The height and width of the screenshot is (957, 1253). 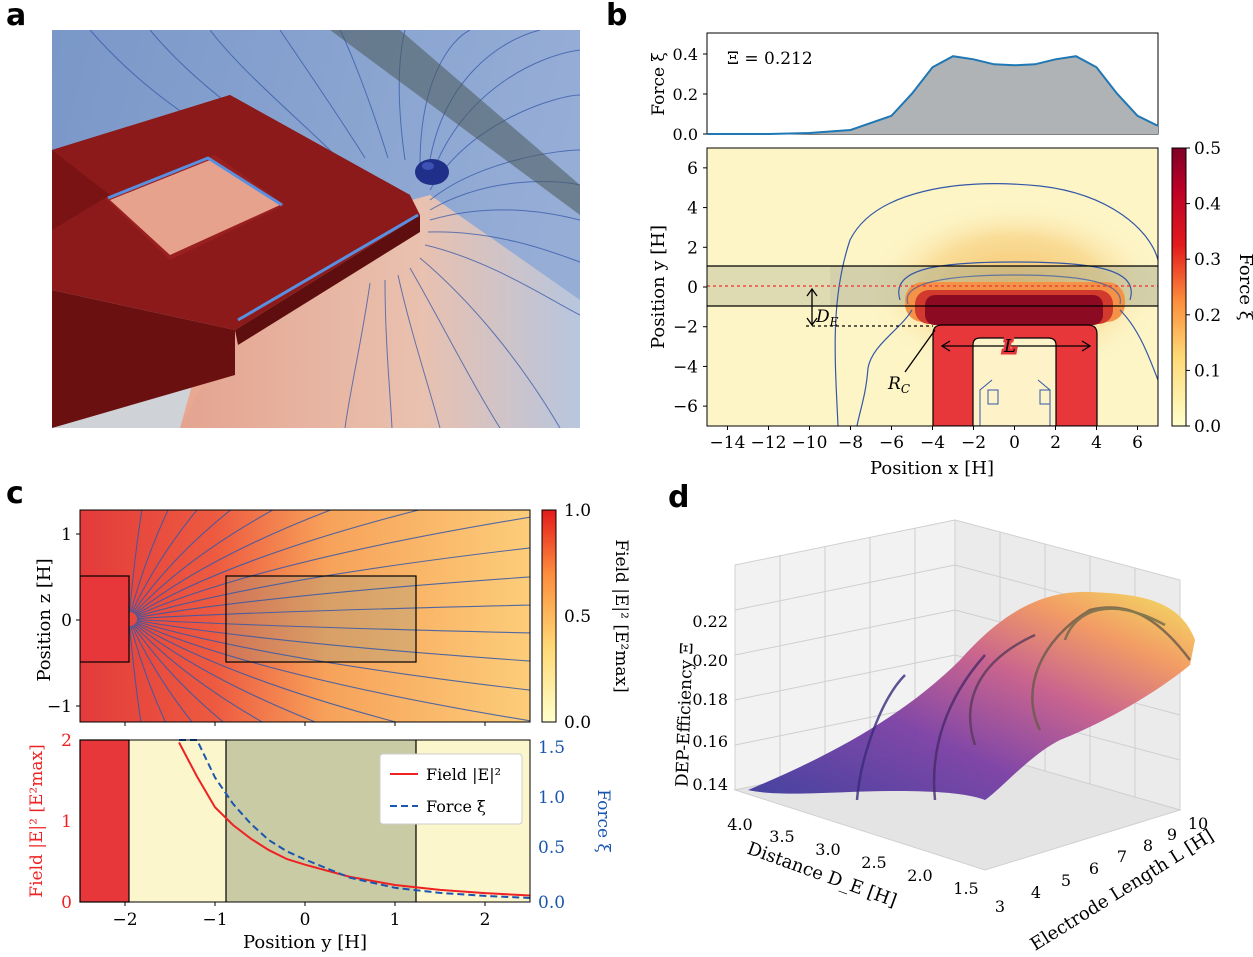 I want to click on c-map-ylabel: Position z [H], so click(x=44, y=619).